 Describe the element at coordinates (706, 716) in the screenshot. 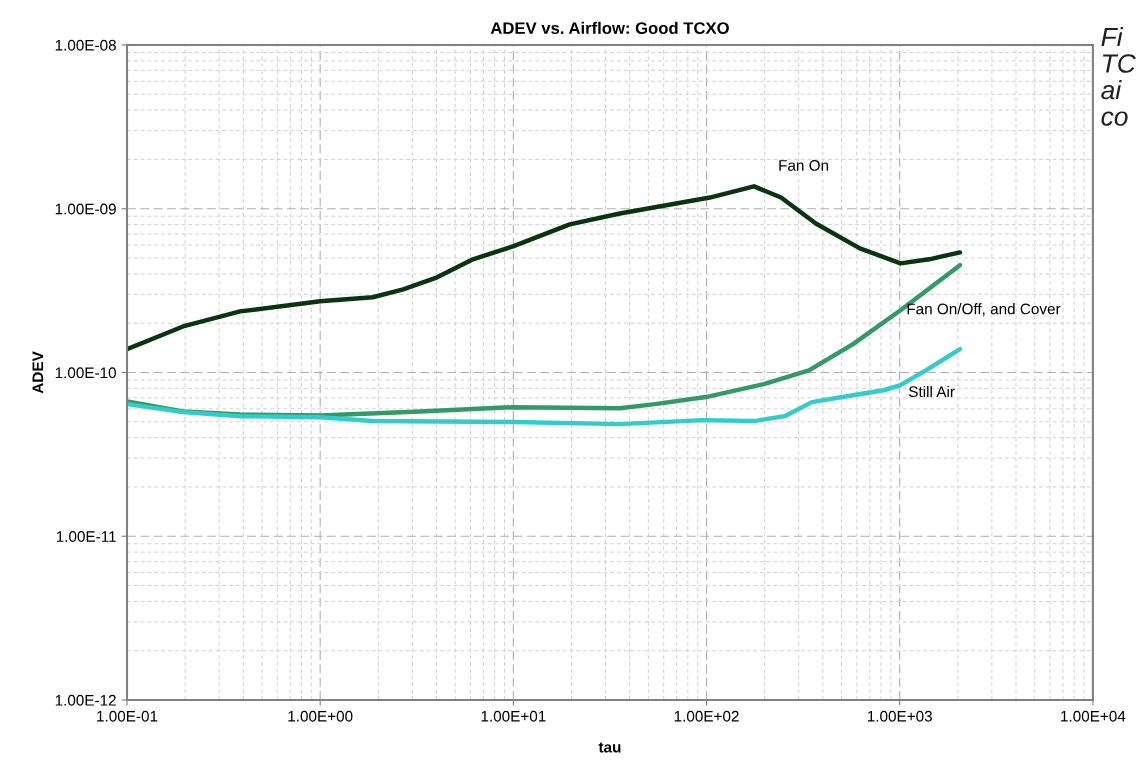

I see `x-tick-label: 1.00E+02` at that location.